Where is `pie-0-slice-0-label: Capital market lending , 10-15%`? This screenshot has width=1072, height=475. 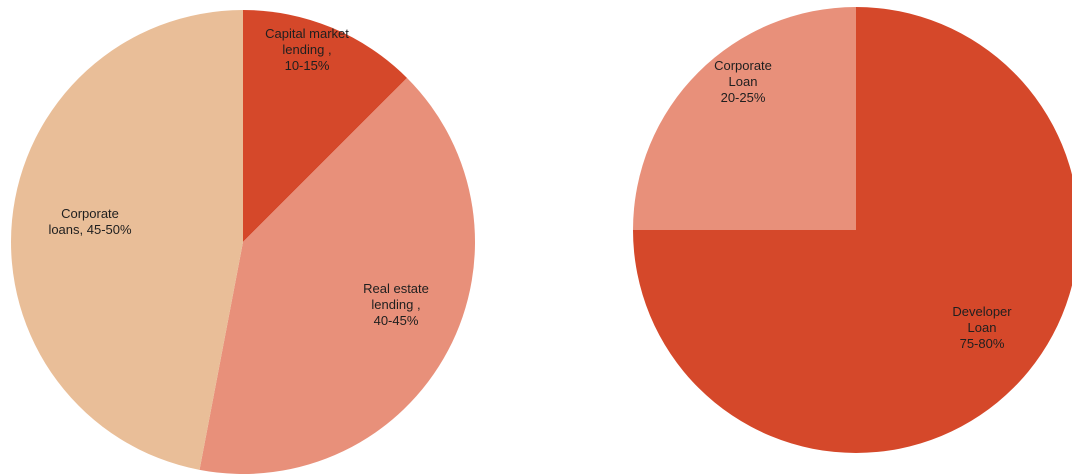 pie-0-slice-0-label: Capital market lending , 10-15% is located at coordinates (307, 49).